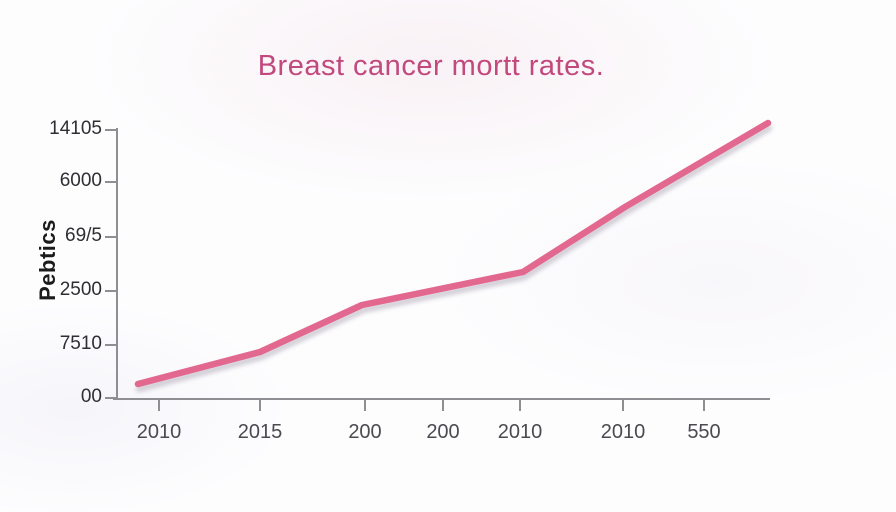  Describe the element at coordinates (83, 235) in the screenshot. I see `y-tick-label: 69/5` at that location.